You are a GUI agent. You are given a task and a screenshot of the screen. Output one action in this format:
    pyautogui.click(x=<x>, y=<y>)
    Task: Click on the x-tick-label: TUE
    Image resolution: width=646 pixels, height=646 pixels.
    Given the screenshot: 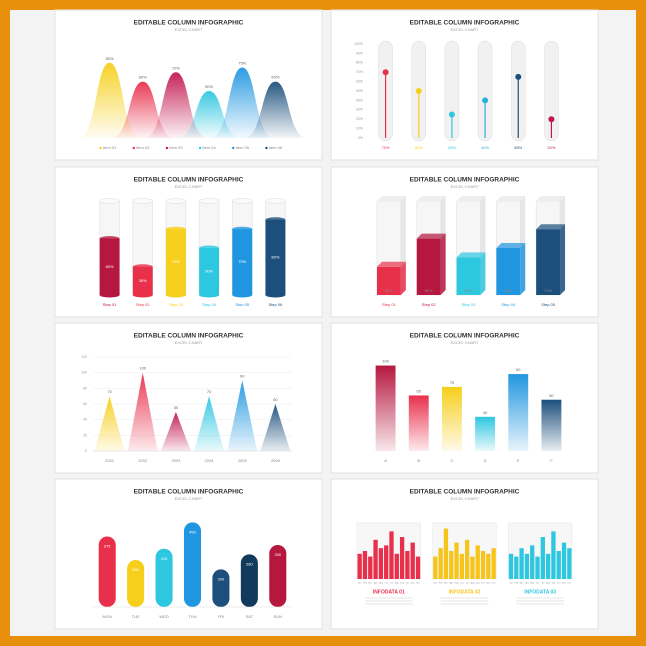 What is the action you would take?
    pyautogui.click(x=136, y=616)
    